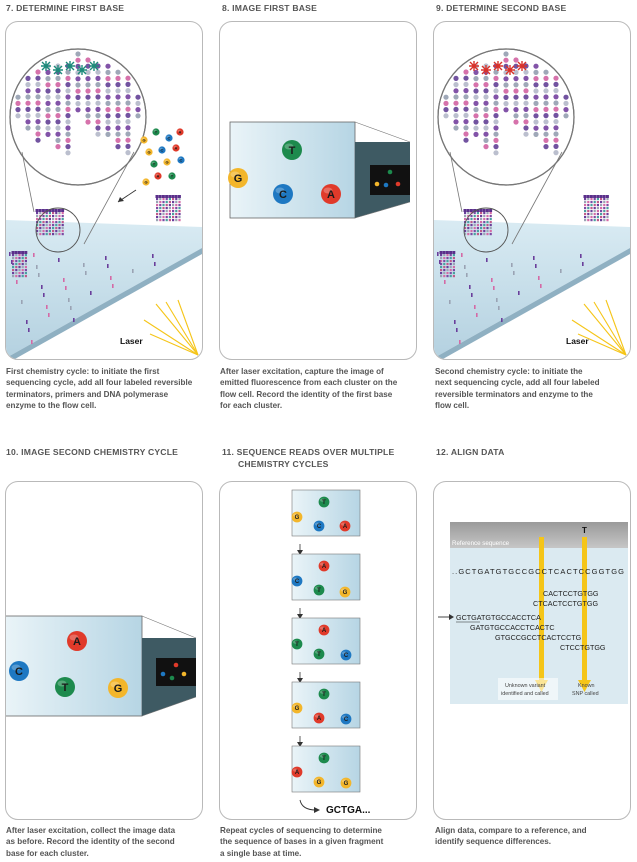 The width and height of the screenshot is (637, 862). What do you see at coordinates (501, 8) in the screenshot?
I see `step-9-title: 9. DETERMINE SECOND BASE` at bounding box center [501, 8].